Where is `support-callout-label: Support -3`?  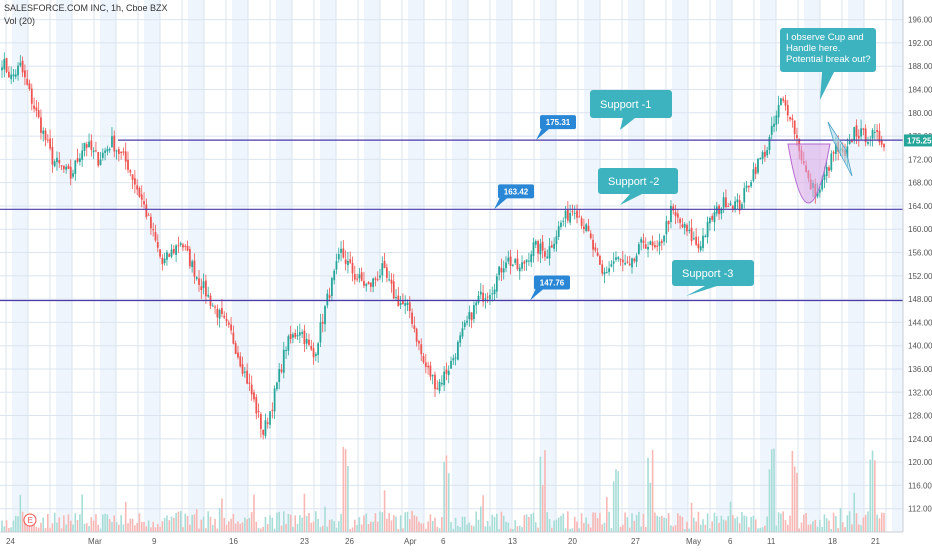 support-callout-label: Support -3 is located at coordinates (707, 274).